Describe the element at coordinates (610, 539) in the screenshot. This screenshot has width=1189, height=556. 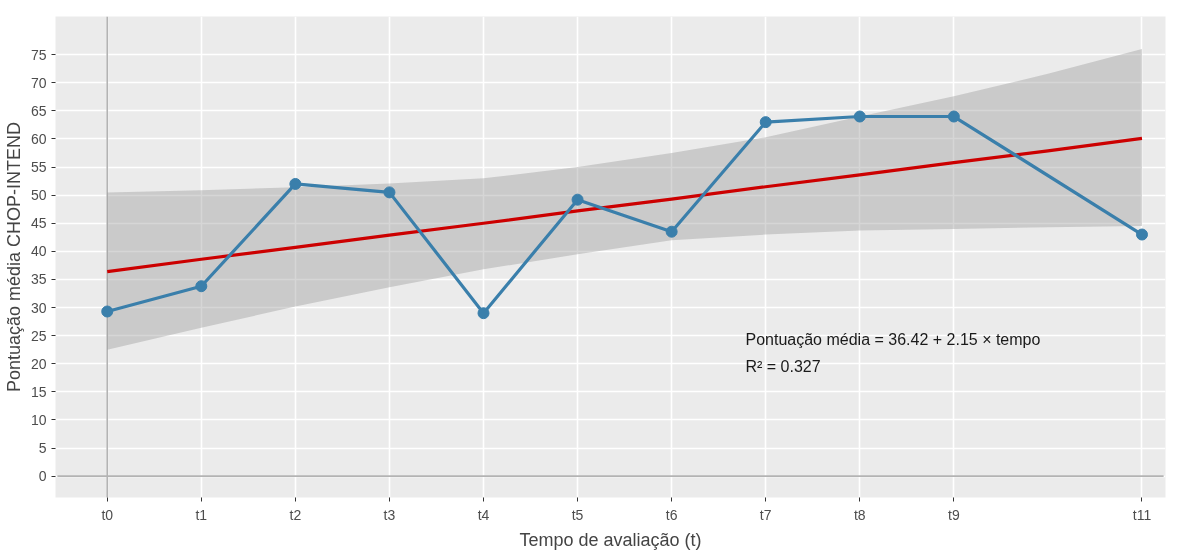
I see `x-axis-title: Tempo de avaliação (t)` at that location.